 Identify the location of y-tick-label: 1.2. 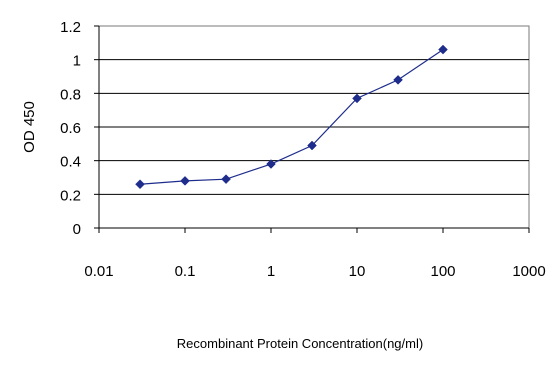
(70, 27).